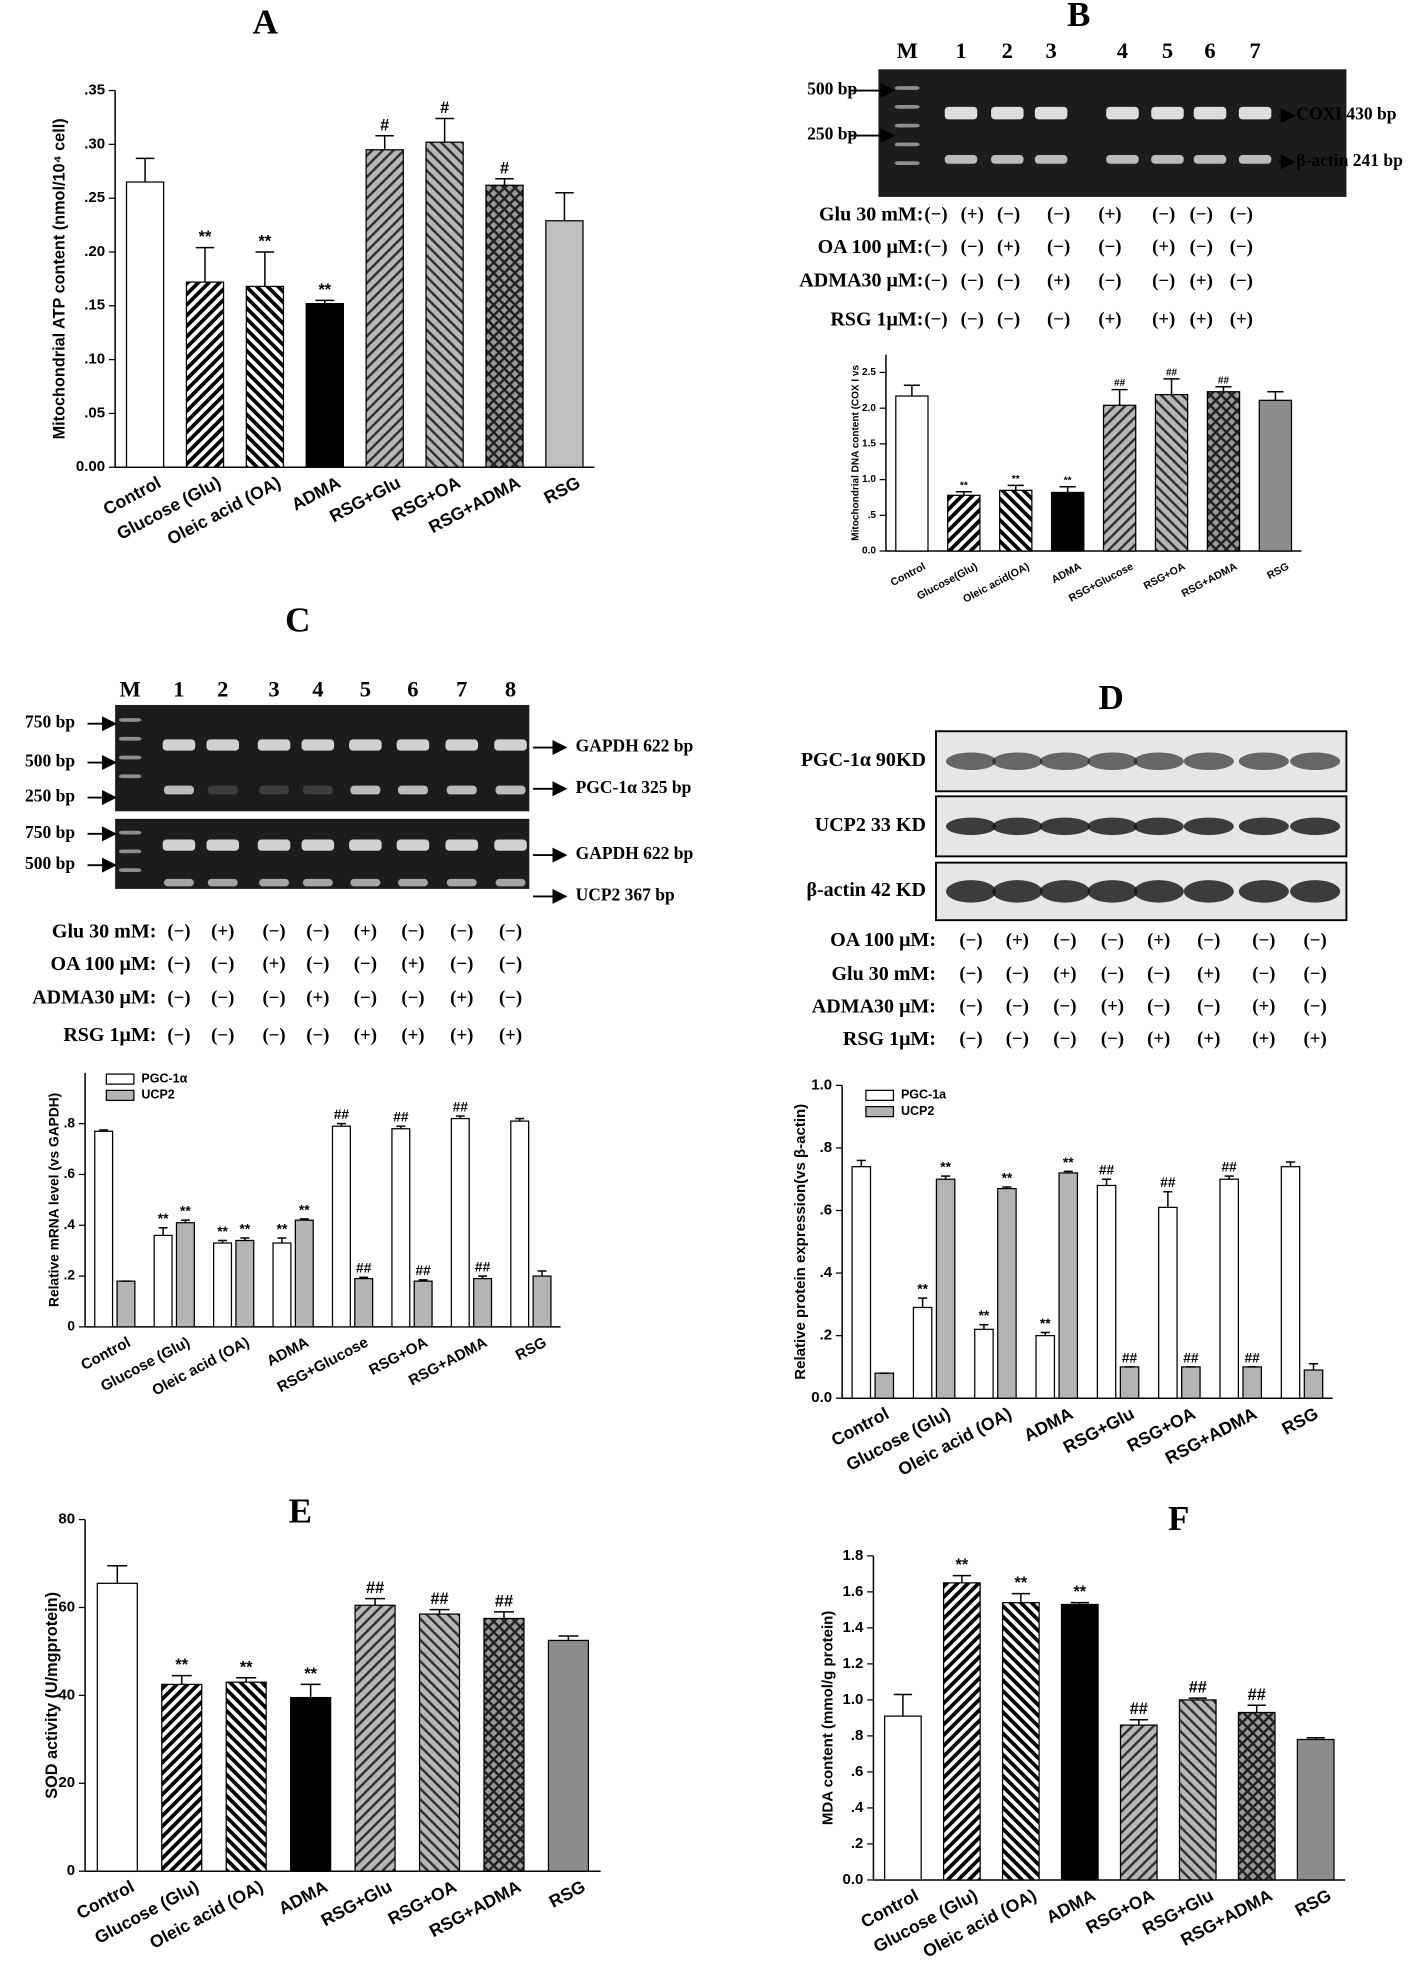 This screenshot has height=1963, width=1419. I want to click on lane-label: 8, so click(510, 688).